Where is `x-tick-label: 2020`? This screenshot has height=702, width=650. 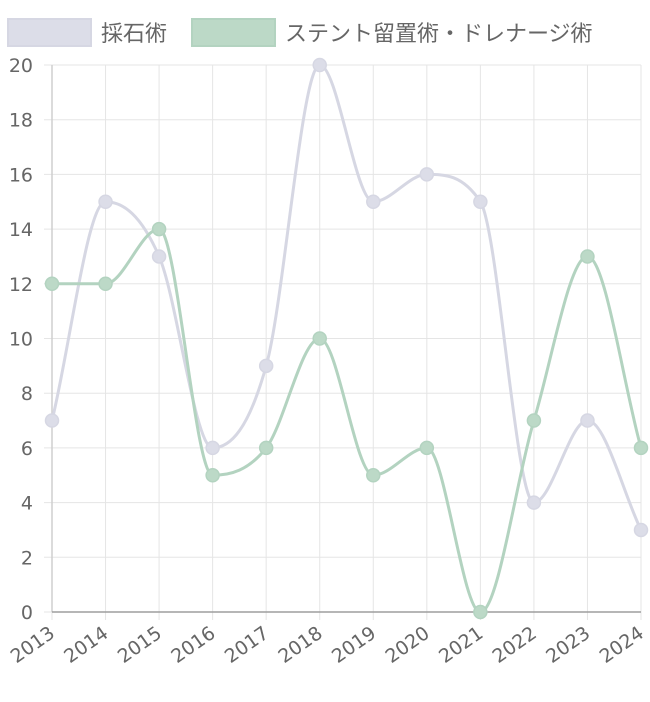
x-tick-label: 2020 is located at coordinates (407, 645).